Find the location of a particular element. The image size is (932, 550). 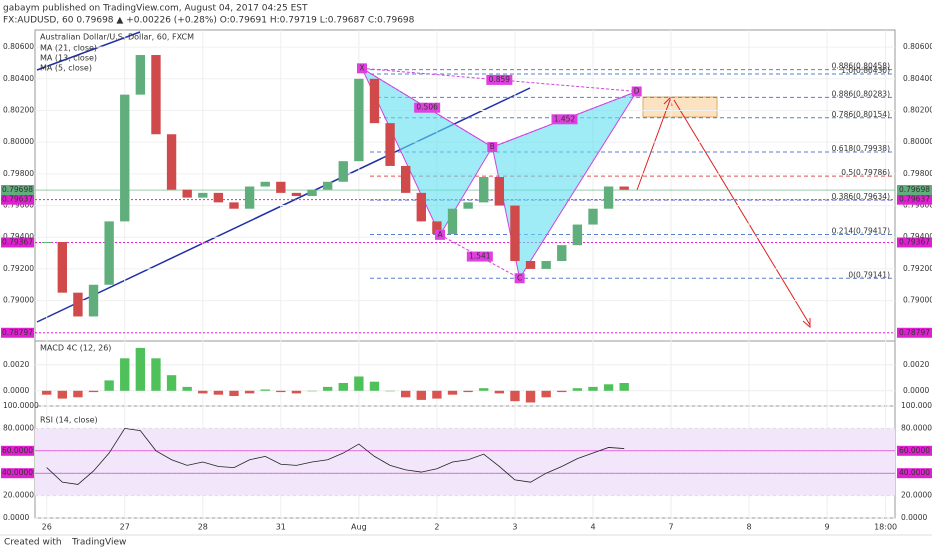

fib-label: 0.386(0.79634) is located at coordinates (861, 196).